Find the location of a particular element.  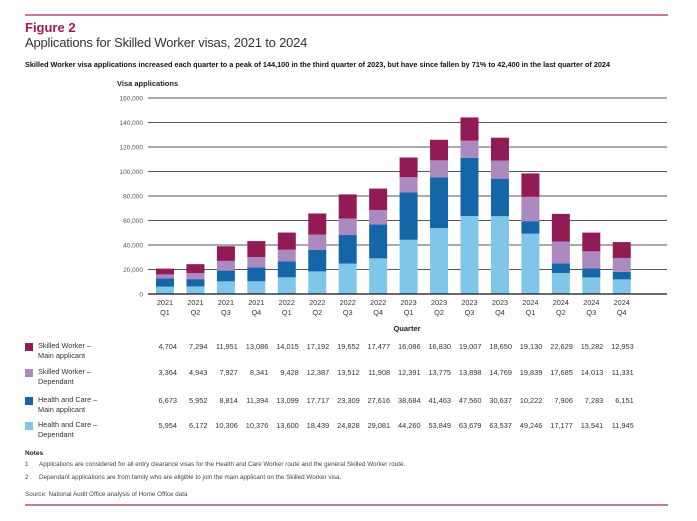

table-cell: 13,775 is located at coordinates (440, 372).